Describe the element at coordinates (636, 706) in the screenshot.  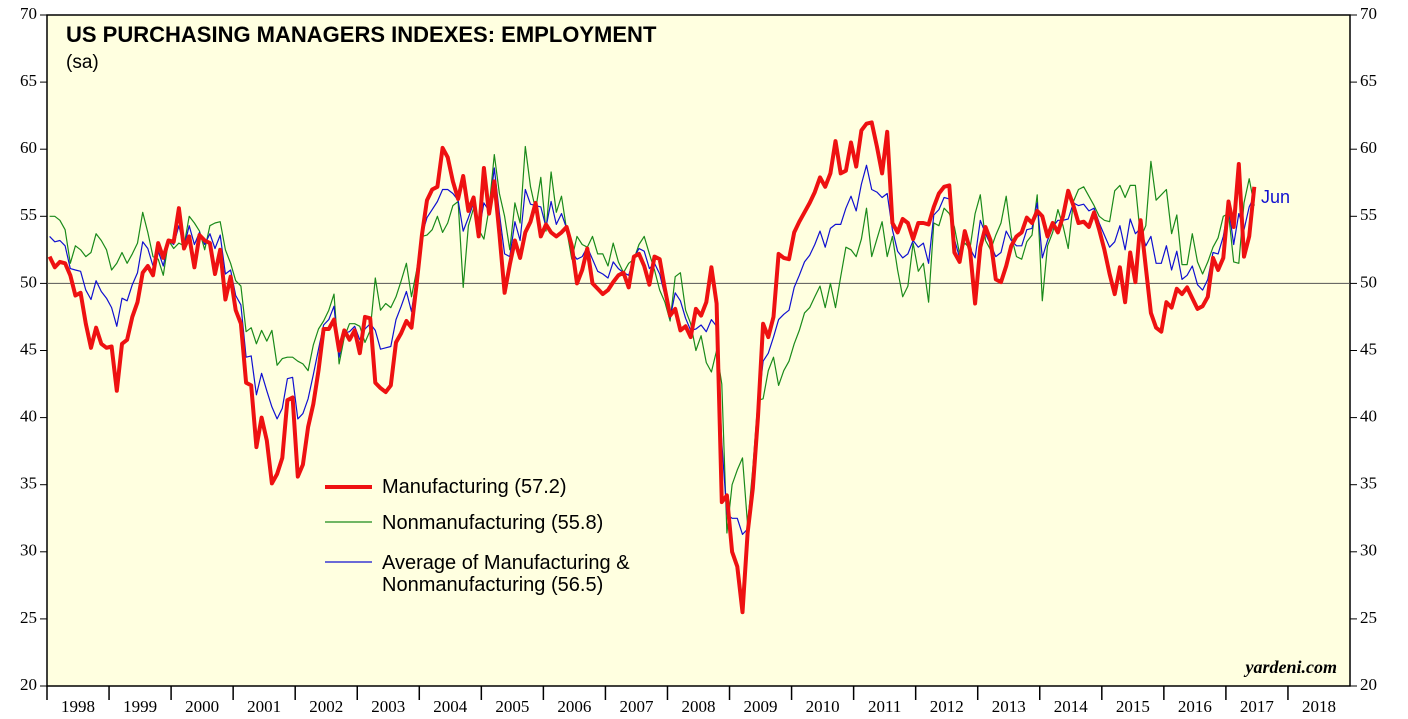
I see `x-tick-label: 2007` at that location.